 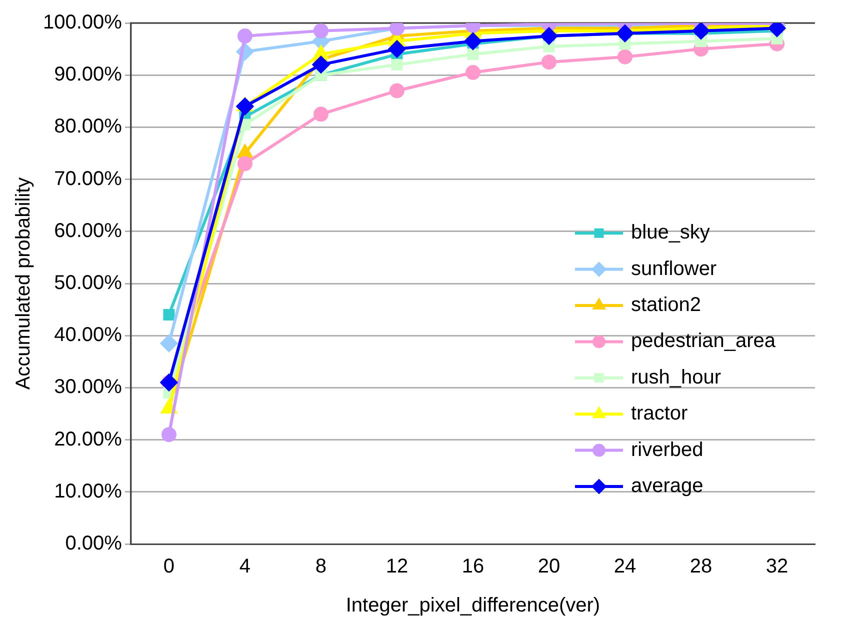 I want to click on x-tick-label: 12, so click(x=397, y=567).